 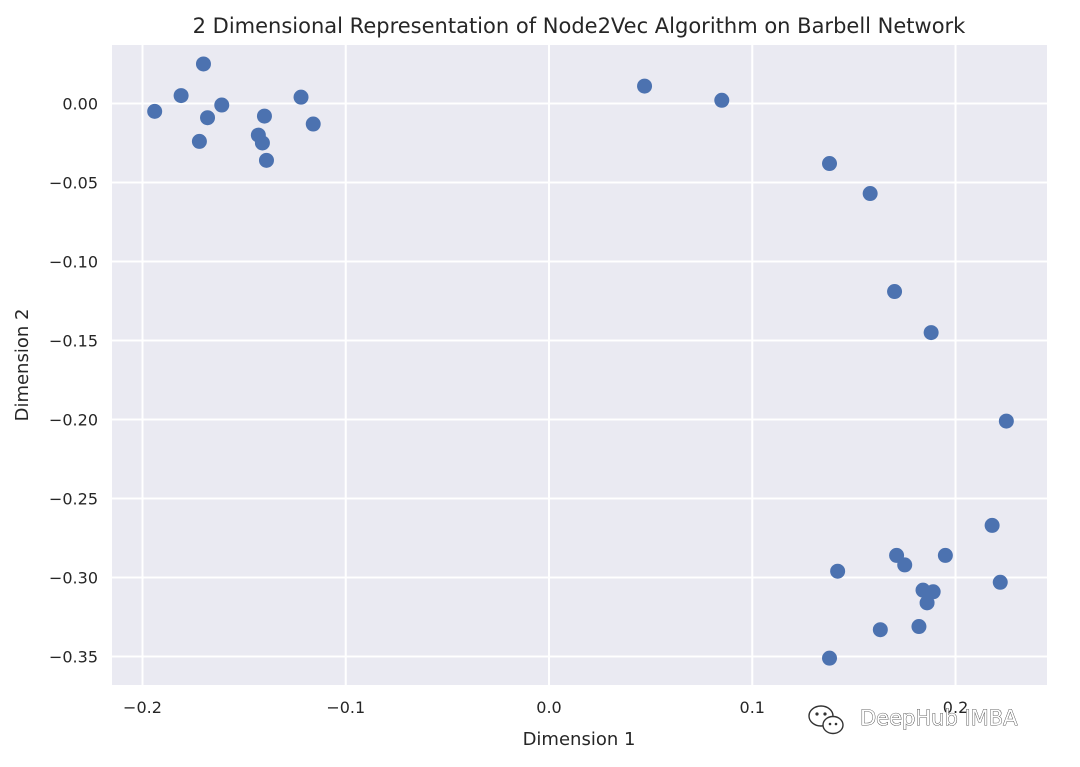 I want to click on y-tick-label: −0.15, so click(x=73, y=341).